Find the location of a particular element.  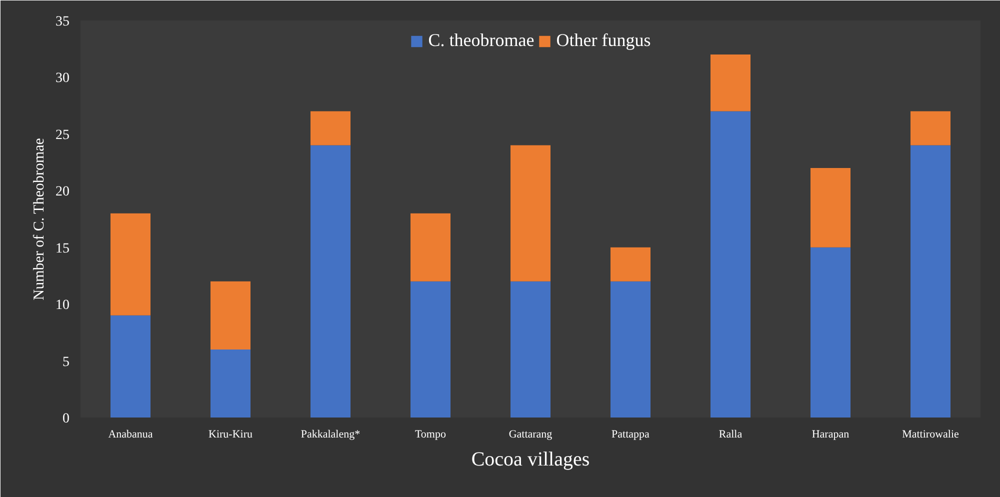

y-tick-label: 30 is located at coordinates (63, 78).